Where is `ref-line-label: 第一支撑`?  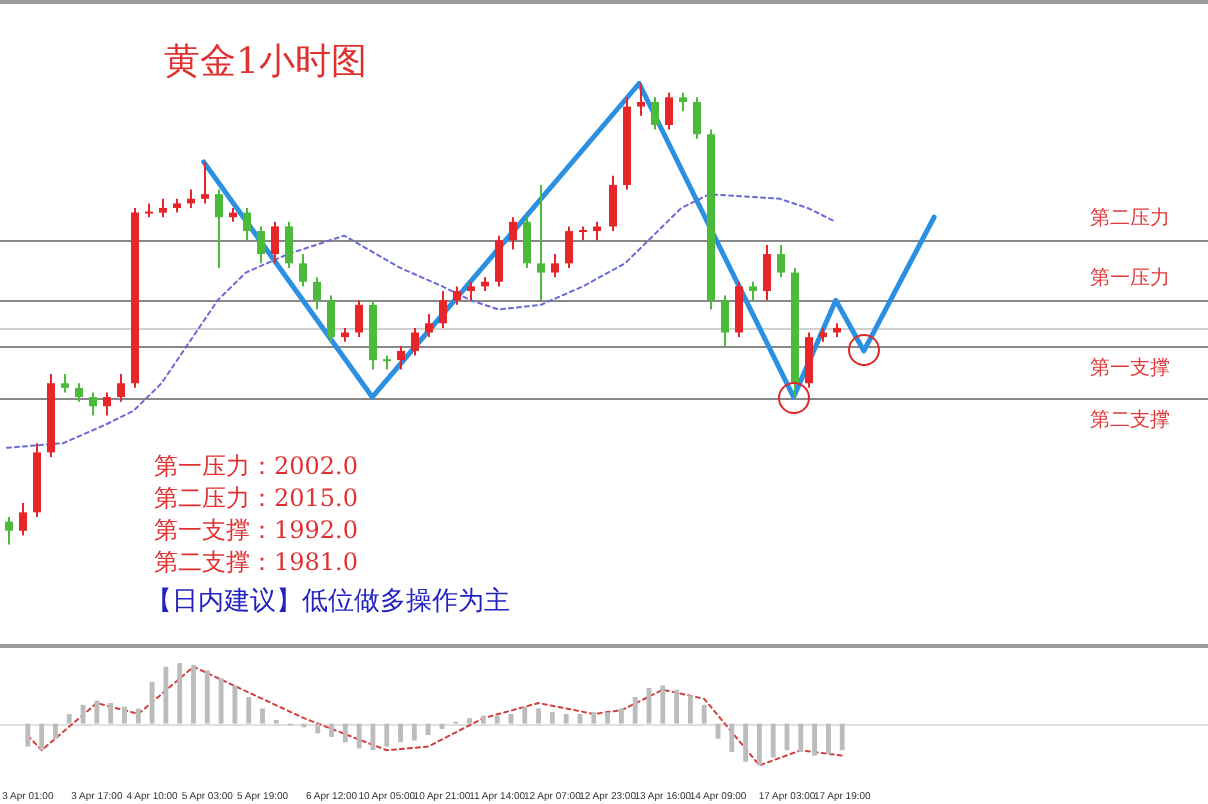 ref-line-label: 第一支撑 is located at coordinates (1130, 368).